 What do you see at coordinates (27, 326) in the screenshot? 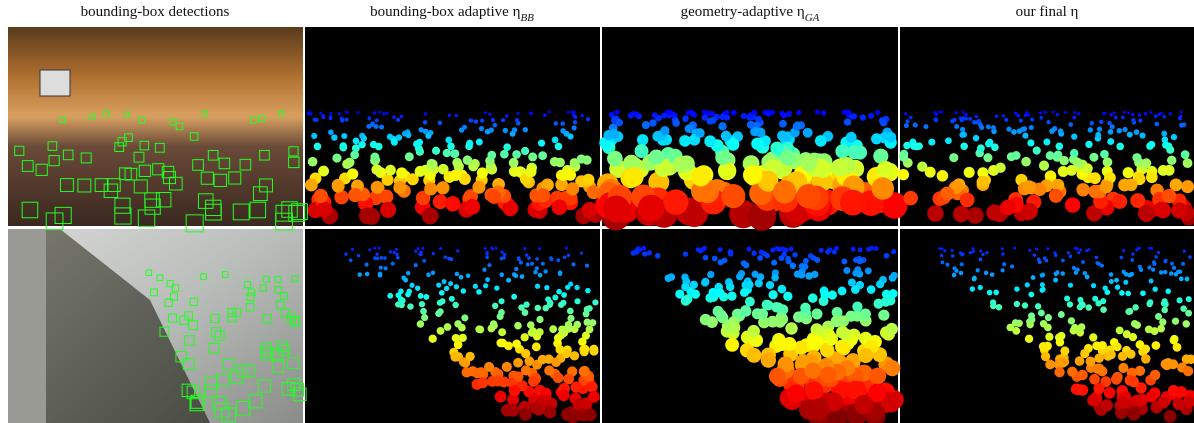
I see `pillar` at bounding box center [27, 326].